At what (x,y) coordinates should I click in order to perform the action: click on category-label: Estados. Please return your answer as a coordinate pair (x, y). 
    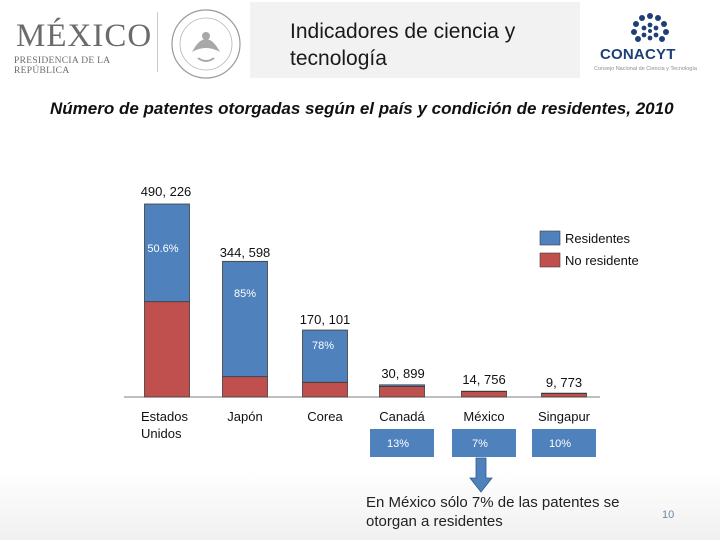
    Looking at the image, I should click on (164, 416).